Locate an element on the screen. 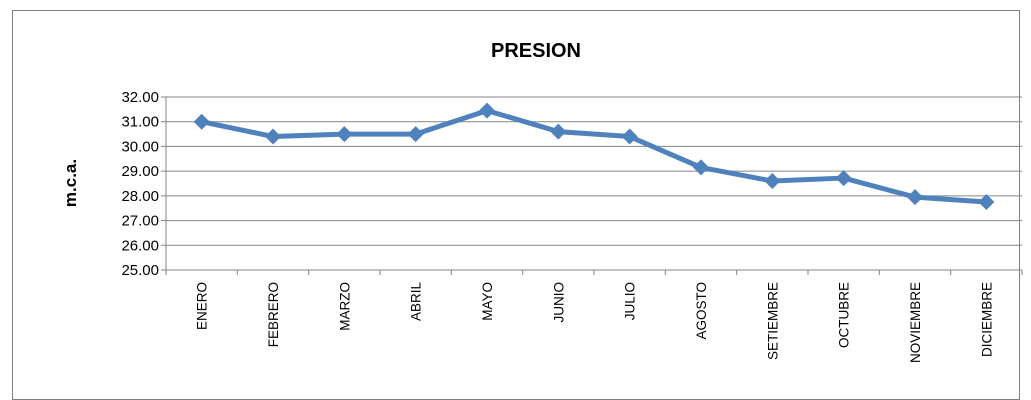  x-tick-label: JULIO is located at coordinates (630, 301).